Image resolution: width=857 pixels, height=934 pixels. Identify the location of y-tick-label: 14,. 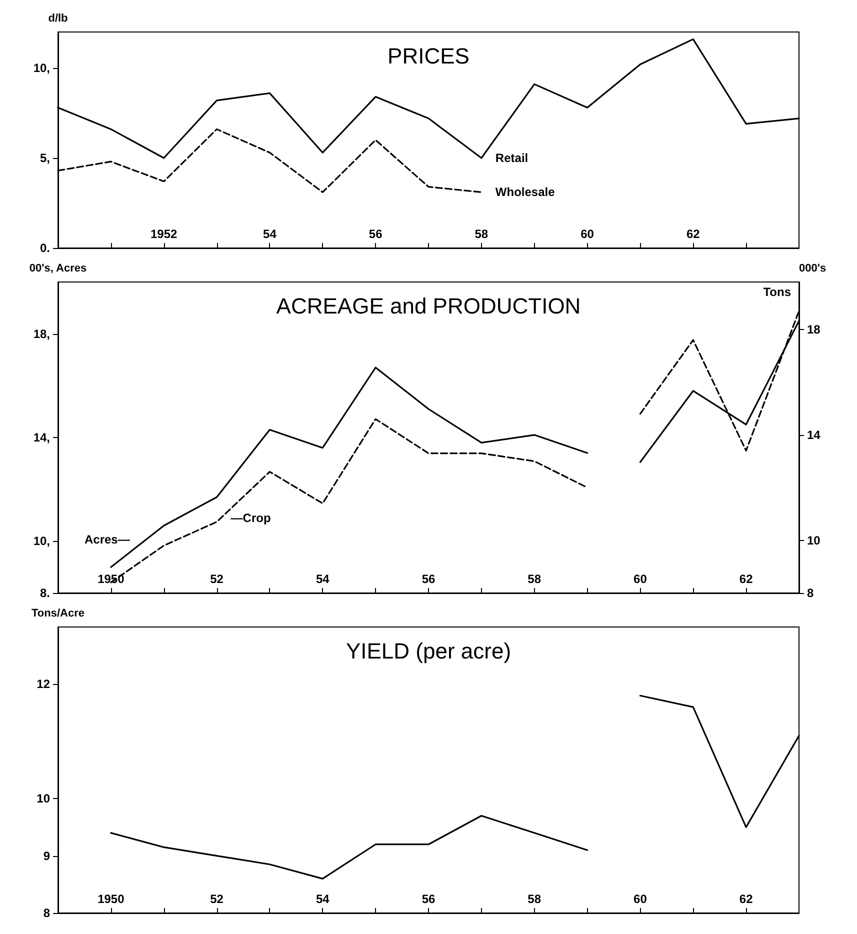
(41, 437).